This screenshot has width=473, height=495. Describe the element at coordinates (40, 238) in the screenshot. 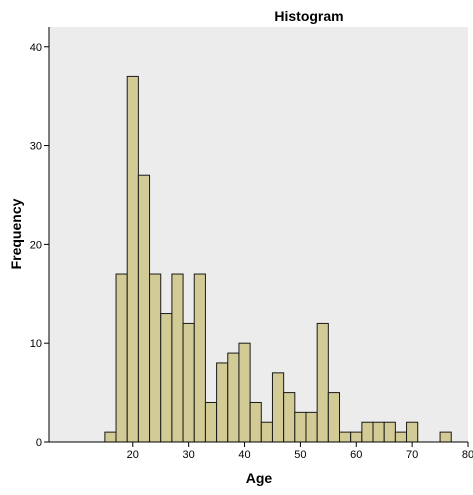

I see `y-axis: 0 10 20 30 40` at that location.